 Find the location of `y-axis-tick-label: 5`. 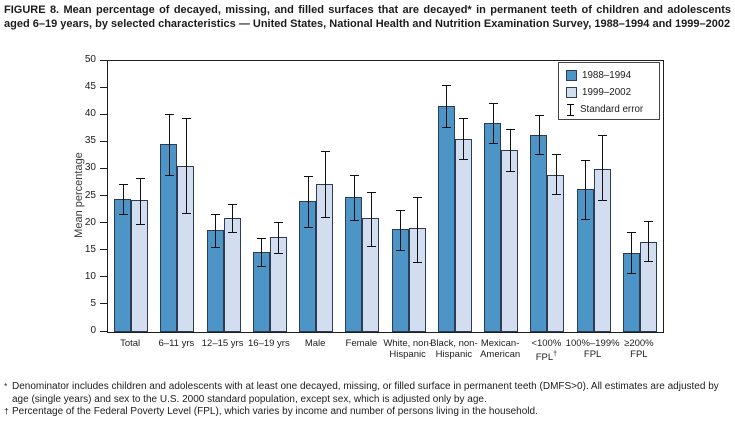

y-axis-tick-label: 5 is located at coordinates (93, 303).